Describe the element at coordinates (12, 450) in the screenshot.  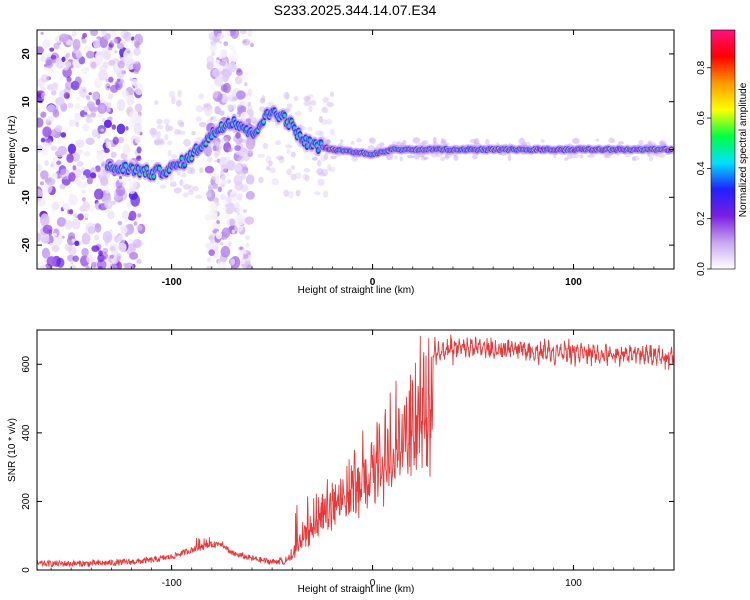
I see `snr-y-label: SNR (10 * v/v)` at that location.